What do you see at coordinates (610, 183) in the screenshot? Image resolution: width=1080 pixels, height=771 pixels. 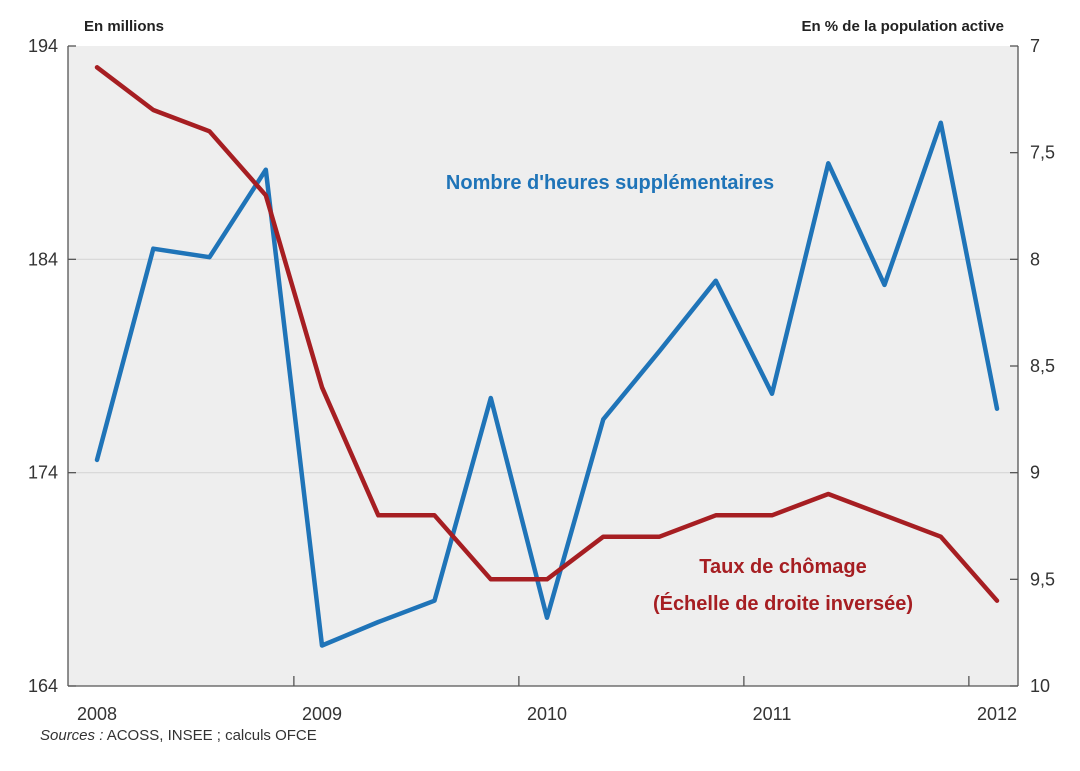 I see `series-label-heures: Nombre d'heures supplémentaires` at bounding box center [610, 183].